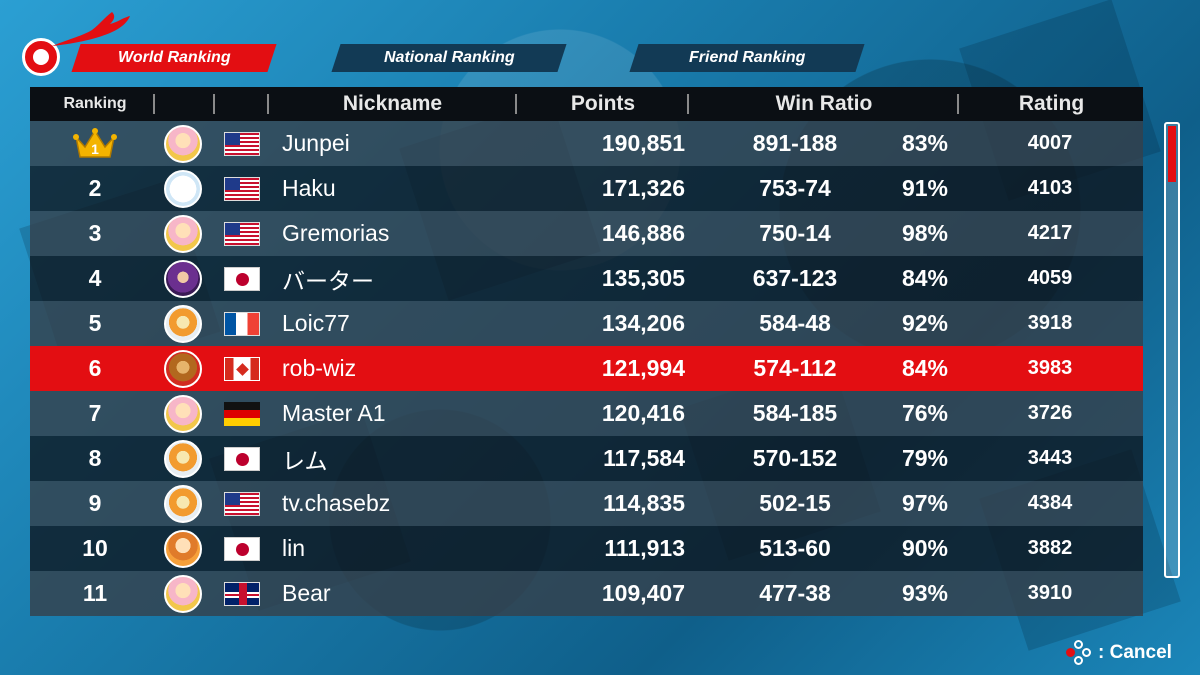 This screenshot has height=675, width=1200. Describe the element at coordinates (1050, 188) in the screenshot. I see `rating-cell: 4103` at that location.